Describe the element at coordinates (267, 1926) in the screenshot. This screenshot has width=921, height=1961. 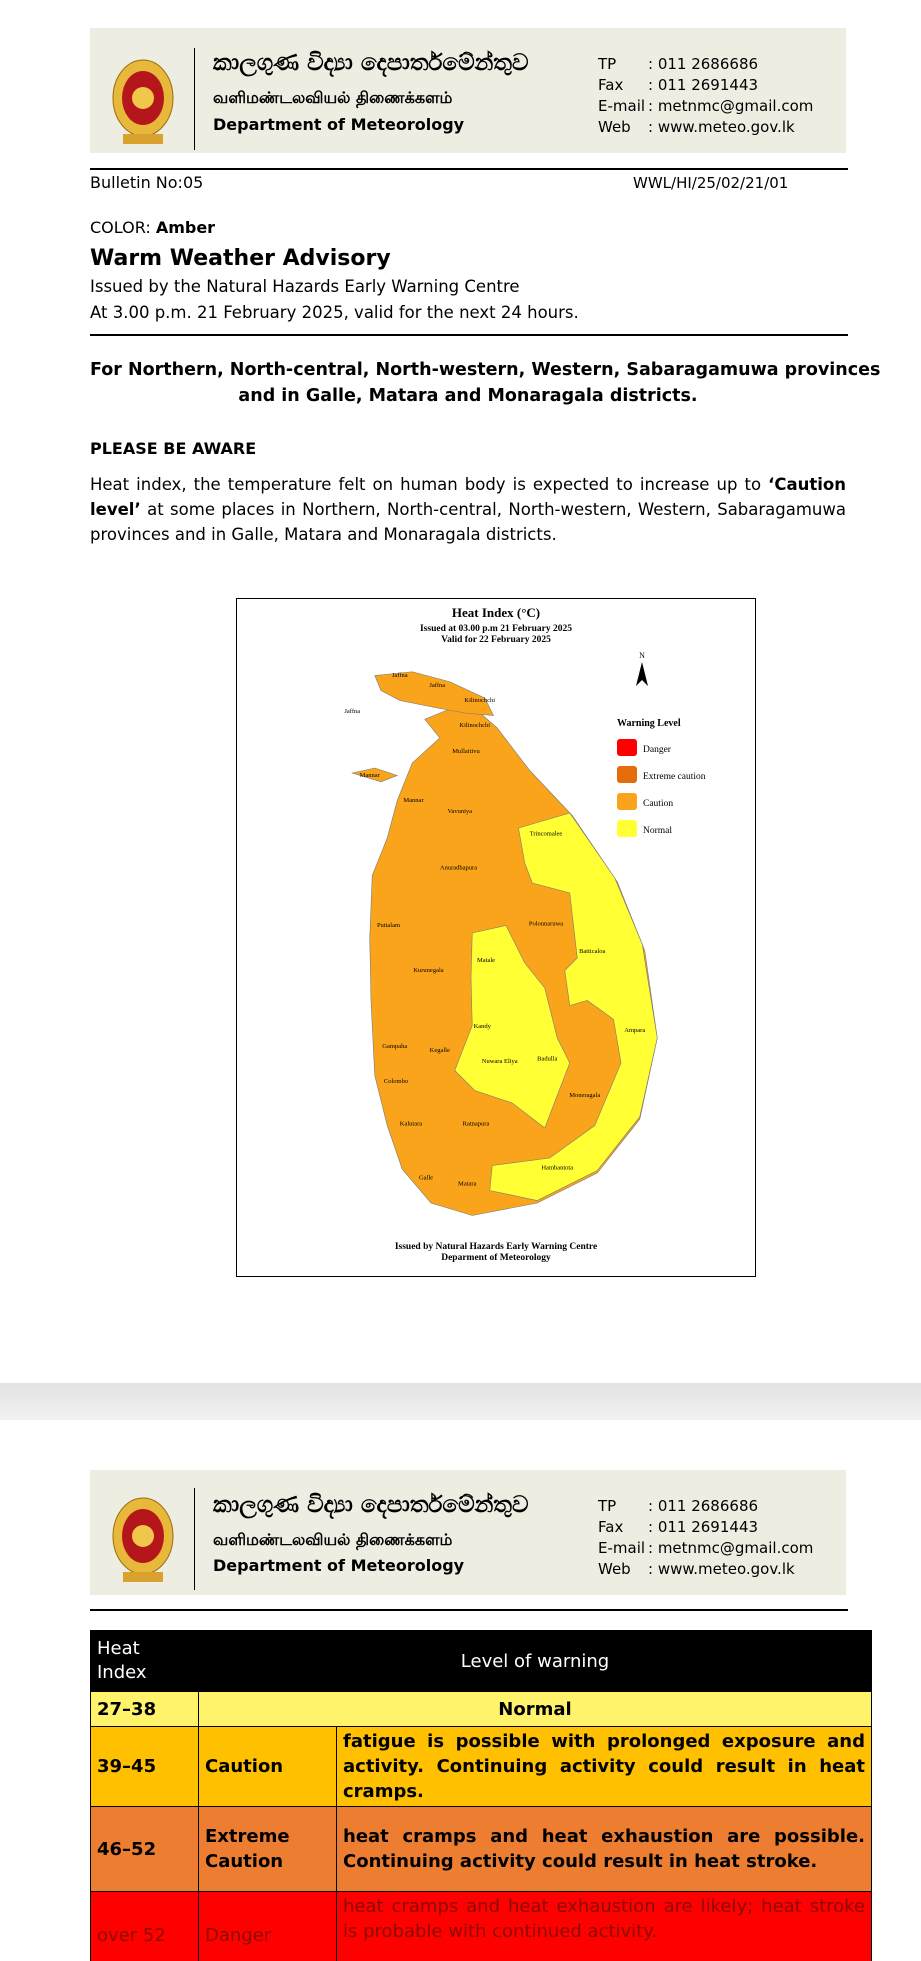
I see `cell: Danger` at that location.